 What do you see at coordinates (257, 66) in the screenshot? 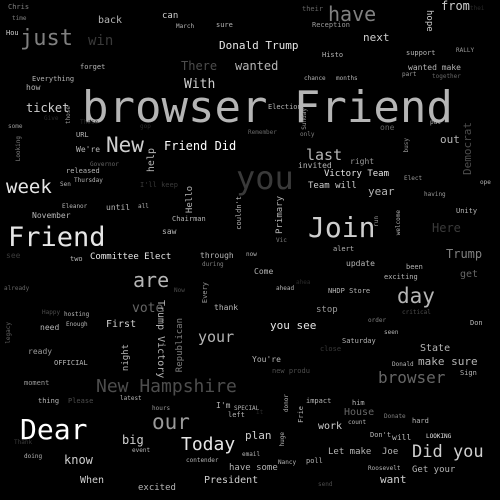
I see `cloud-word: wanted` at bounding box center [257, 66].